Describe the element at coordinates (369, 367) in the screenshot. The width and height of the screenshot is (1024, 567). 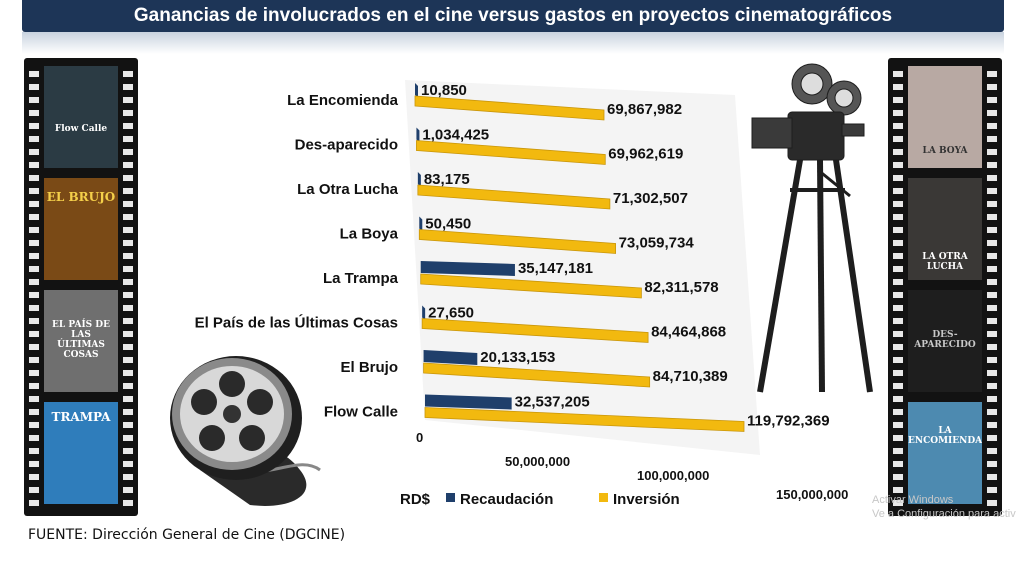
I see `category-label: El Brujo` at that location.